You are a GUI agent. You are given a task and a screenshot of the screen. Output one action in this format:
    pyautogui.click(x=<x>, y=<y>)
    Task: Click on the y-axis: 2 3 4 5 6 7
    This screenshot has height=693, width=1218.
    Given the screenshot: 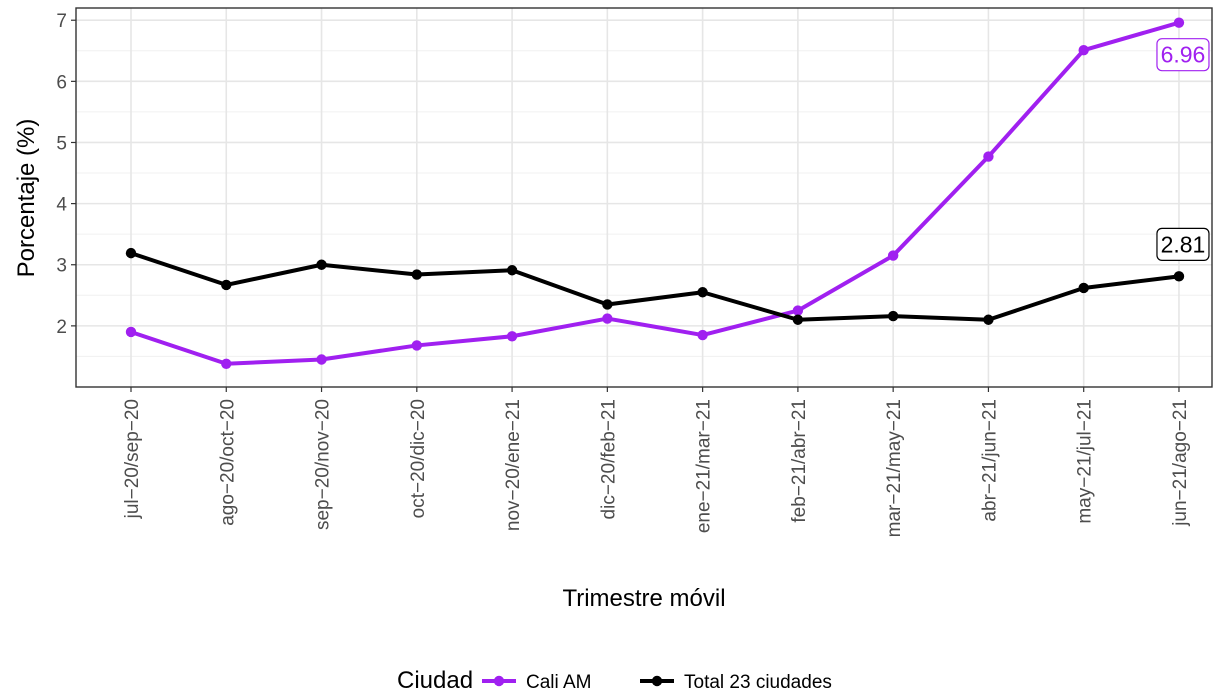 What is the action you would take?
    pyautogui.click(x=66, y=174)
    